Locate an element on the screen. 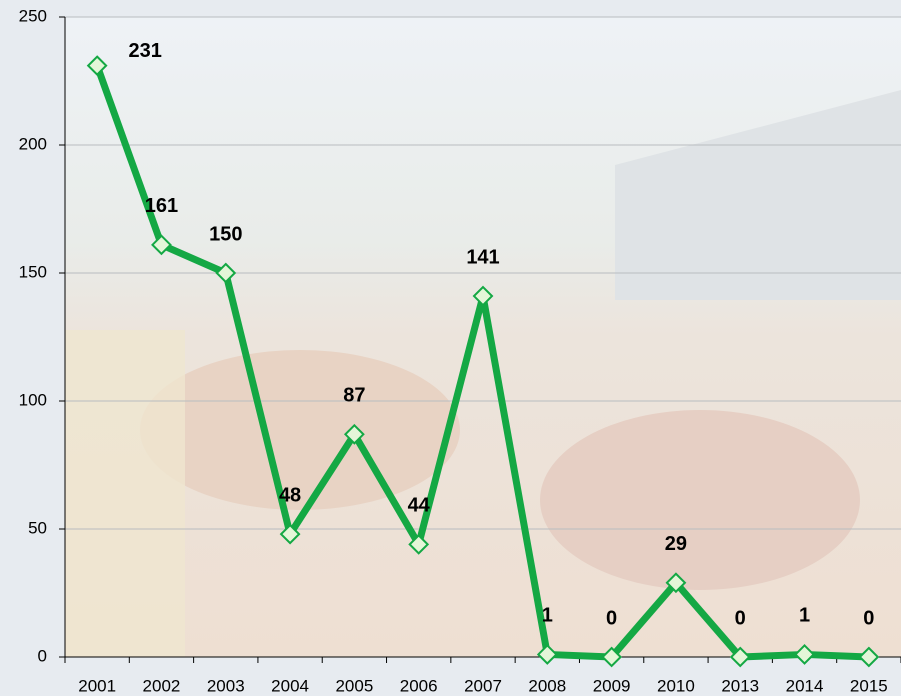 The width and height of the screenshot is (901, 696). x-tick-label: 2008 is located at coordinates (547, 685).